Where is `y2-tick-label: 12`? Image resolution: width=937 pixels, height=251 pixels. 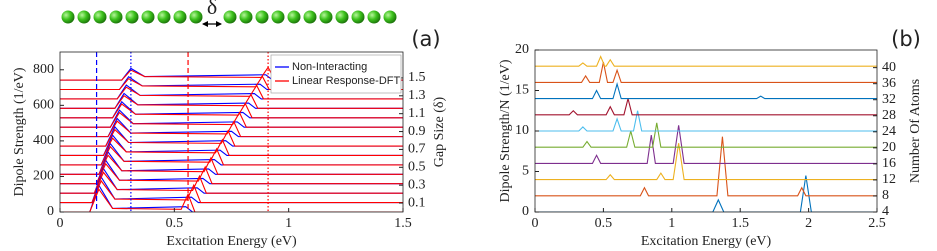 y2-tick-label: 12 is located at coordinates (889, 179).